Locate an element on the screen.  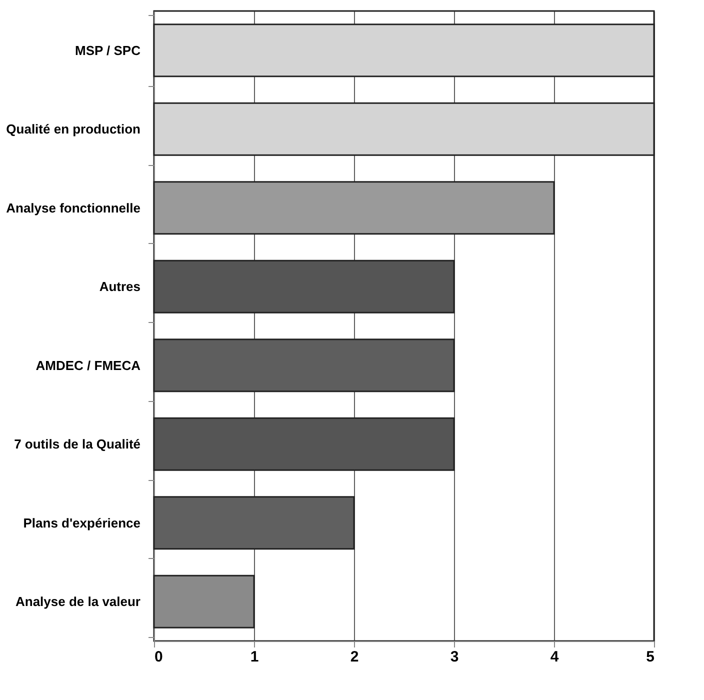
x-tick-label: 2 is located at coordinates (354, 657).